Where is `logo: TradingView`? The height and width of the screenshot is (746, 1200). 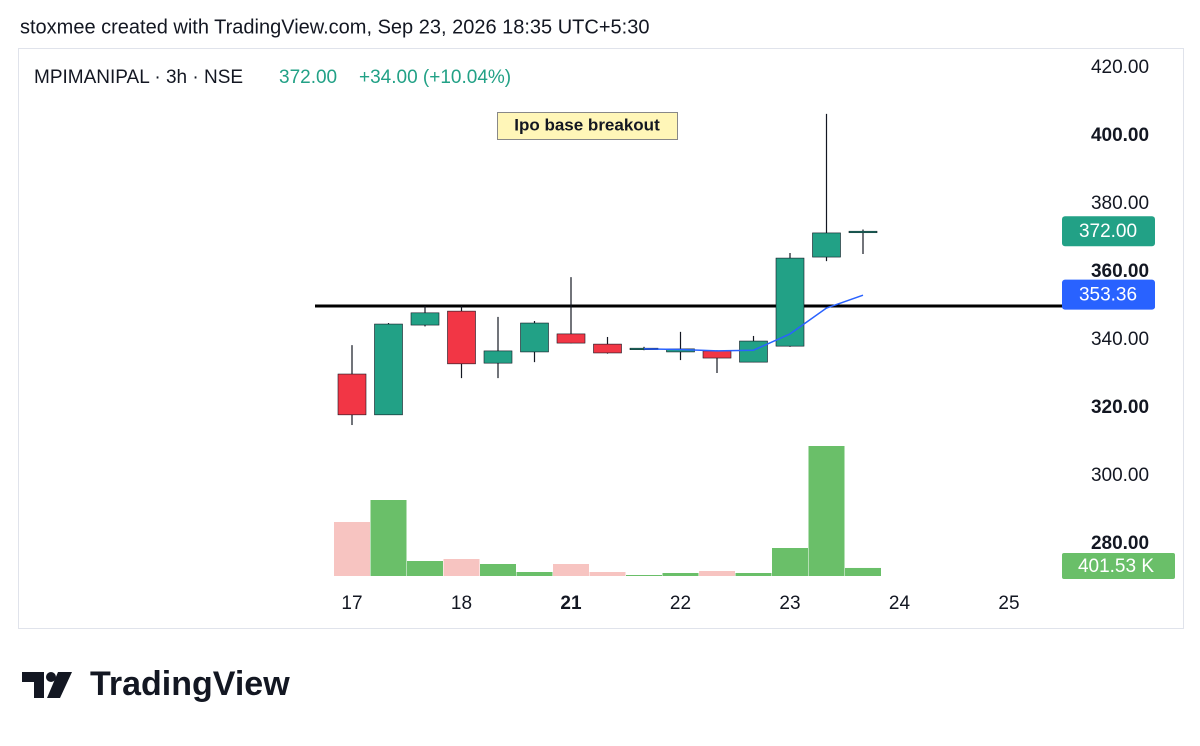 logo: TradingView is located at coordinates (156, 684).